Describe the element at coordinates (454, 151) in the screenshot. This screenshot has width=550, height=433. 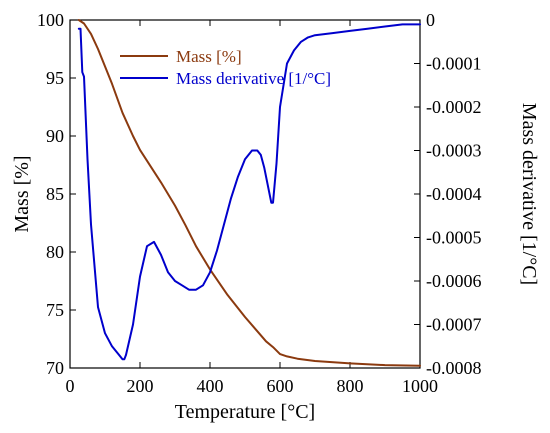
I see `y-right-tick-label-3: -0.0003` at that location.